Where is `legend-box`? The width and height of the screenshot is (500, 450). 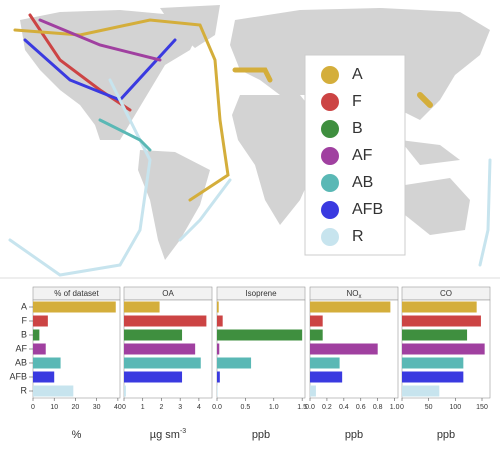
legend-box is located at coordinates (355, 155).